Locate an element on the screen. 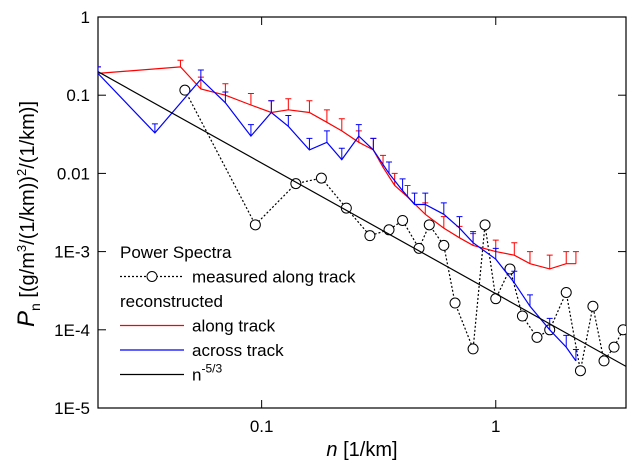 This screenshot has width=629, height=469. legend-exponent: -5/3 is located at coordinates (211, 369).